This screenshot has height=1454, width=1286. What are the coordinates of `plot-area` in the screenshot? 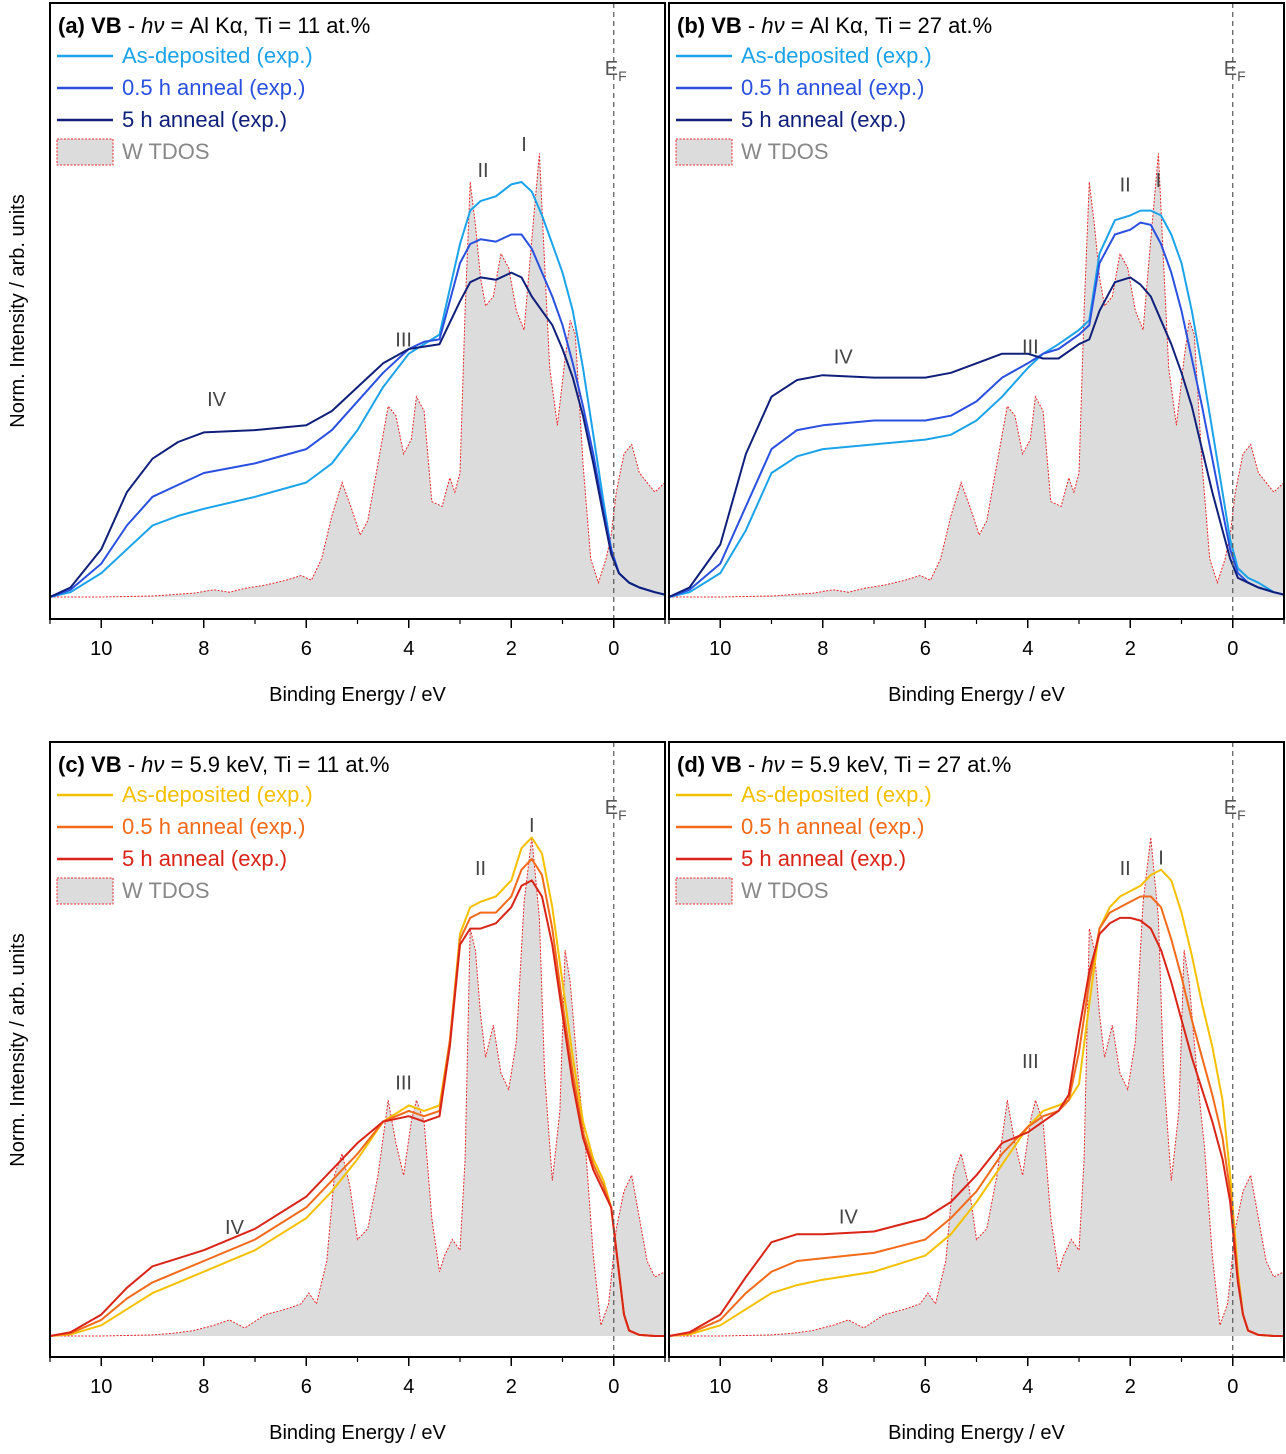 It's located at (357, 375).